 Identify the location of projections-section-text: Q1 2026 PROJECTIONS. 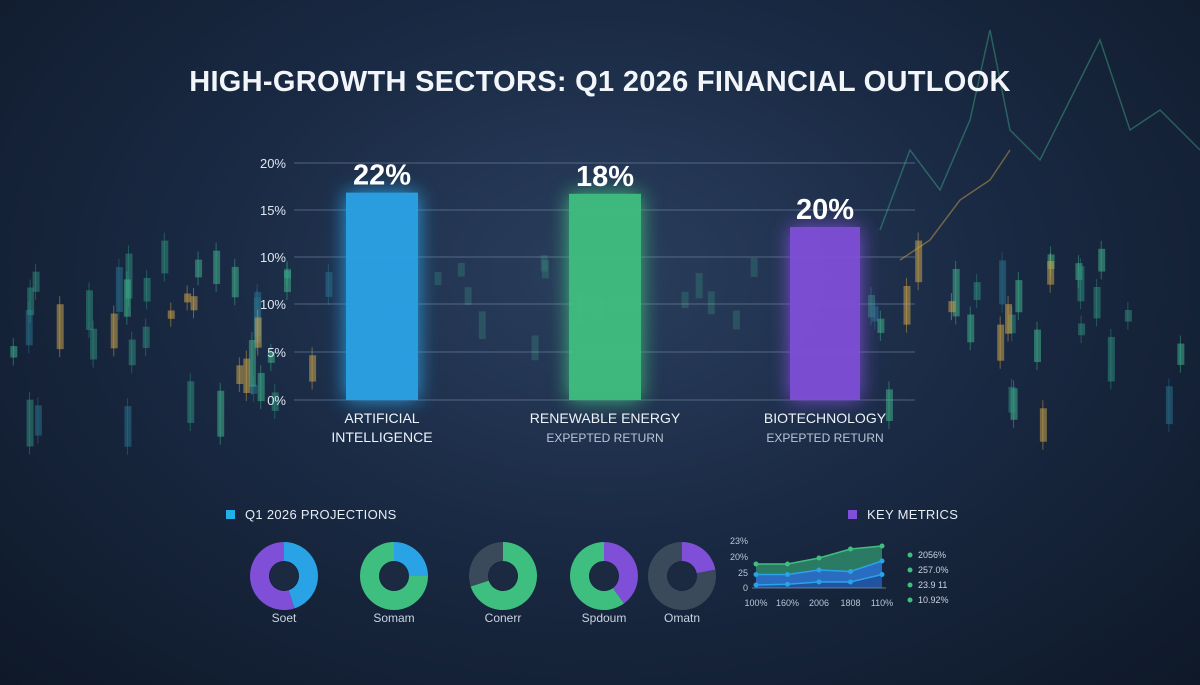
(321, 514).